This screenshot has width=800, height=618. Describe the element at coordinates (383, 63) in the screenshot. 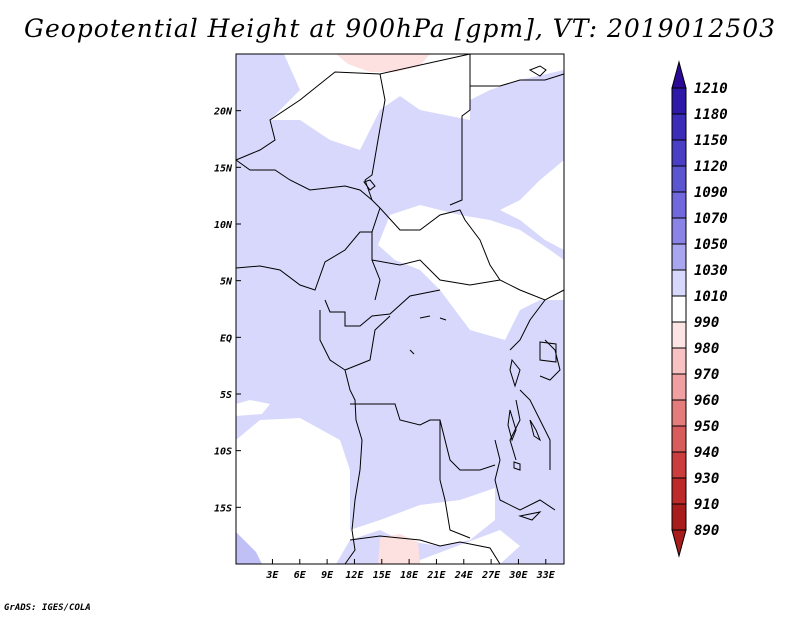

I see `contour-fill-below-990-north` at that location.